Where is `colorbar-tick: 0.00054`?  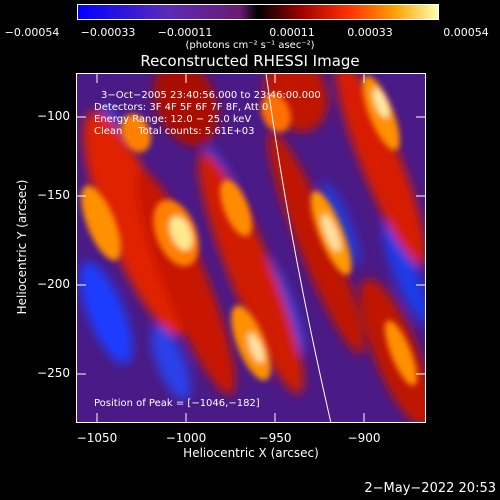
colorbar-tick: 0.00054 is located at coordinates (466, 32).